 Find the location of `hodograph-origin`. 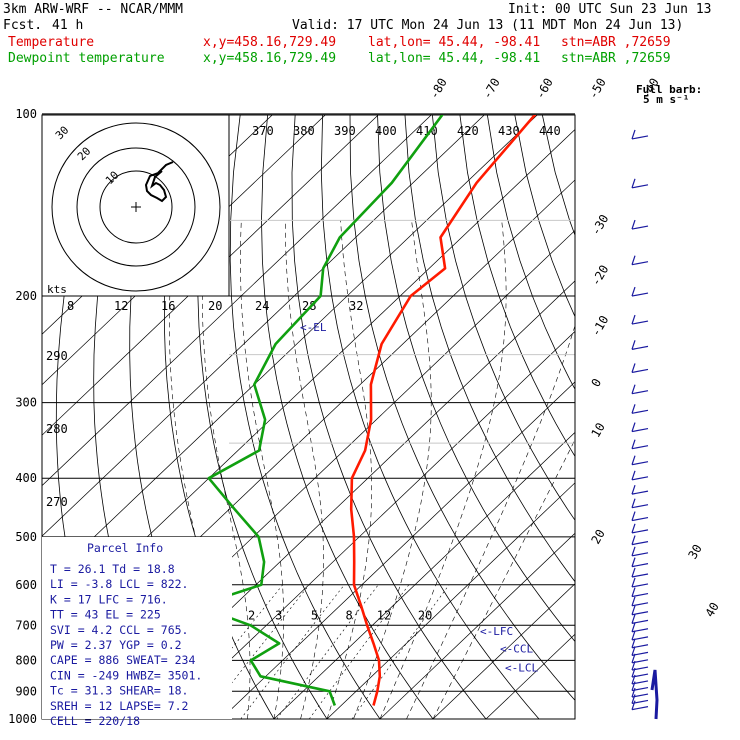

hodograph-origin is located at coordinates (136, 207).